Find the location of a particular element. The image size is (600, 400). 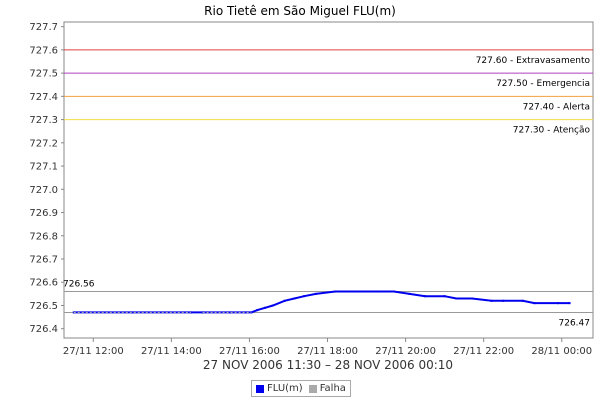

y-tick-label: 727.3 is located at coordinates (43, 120).